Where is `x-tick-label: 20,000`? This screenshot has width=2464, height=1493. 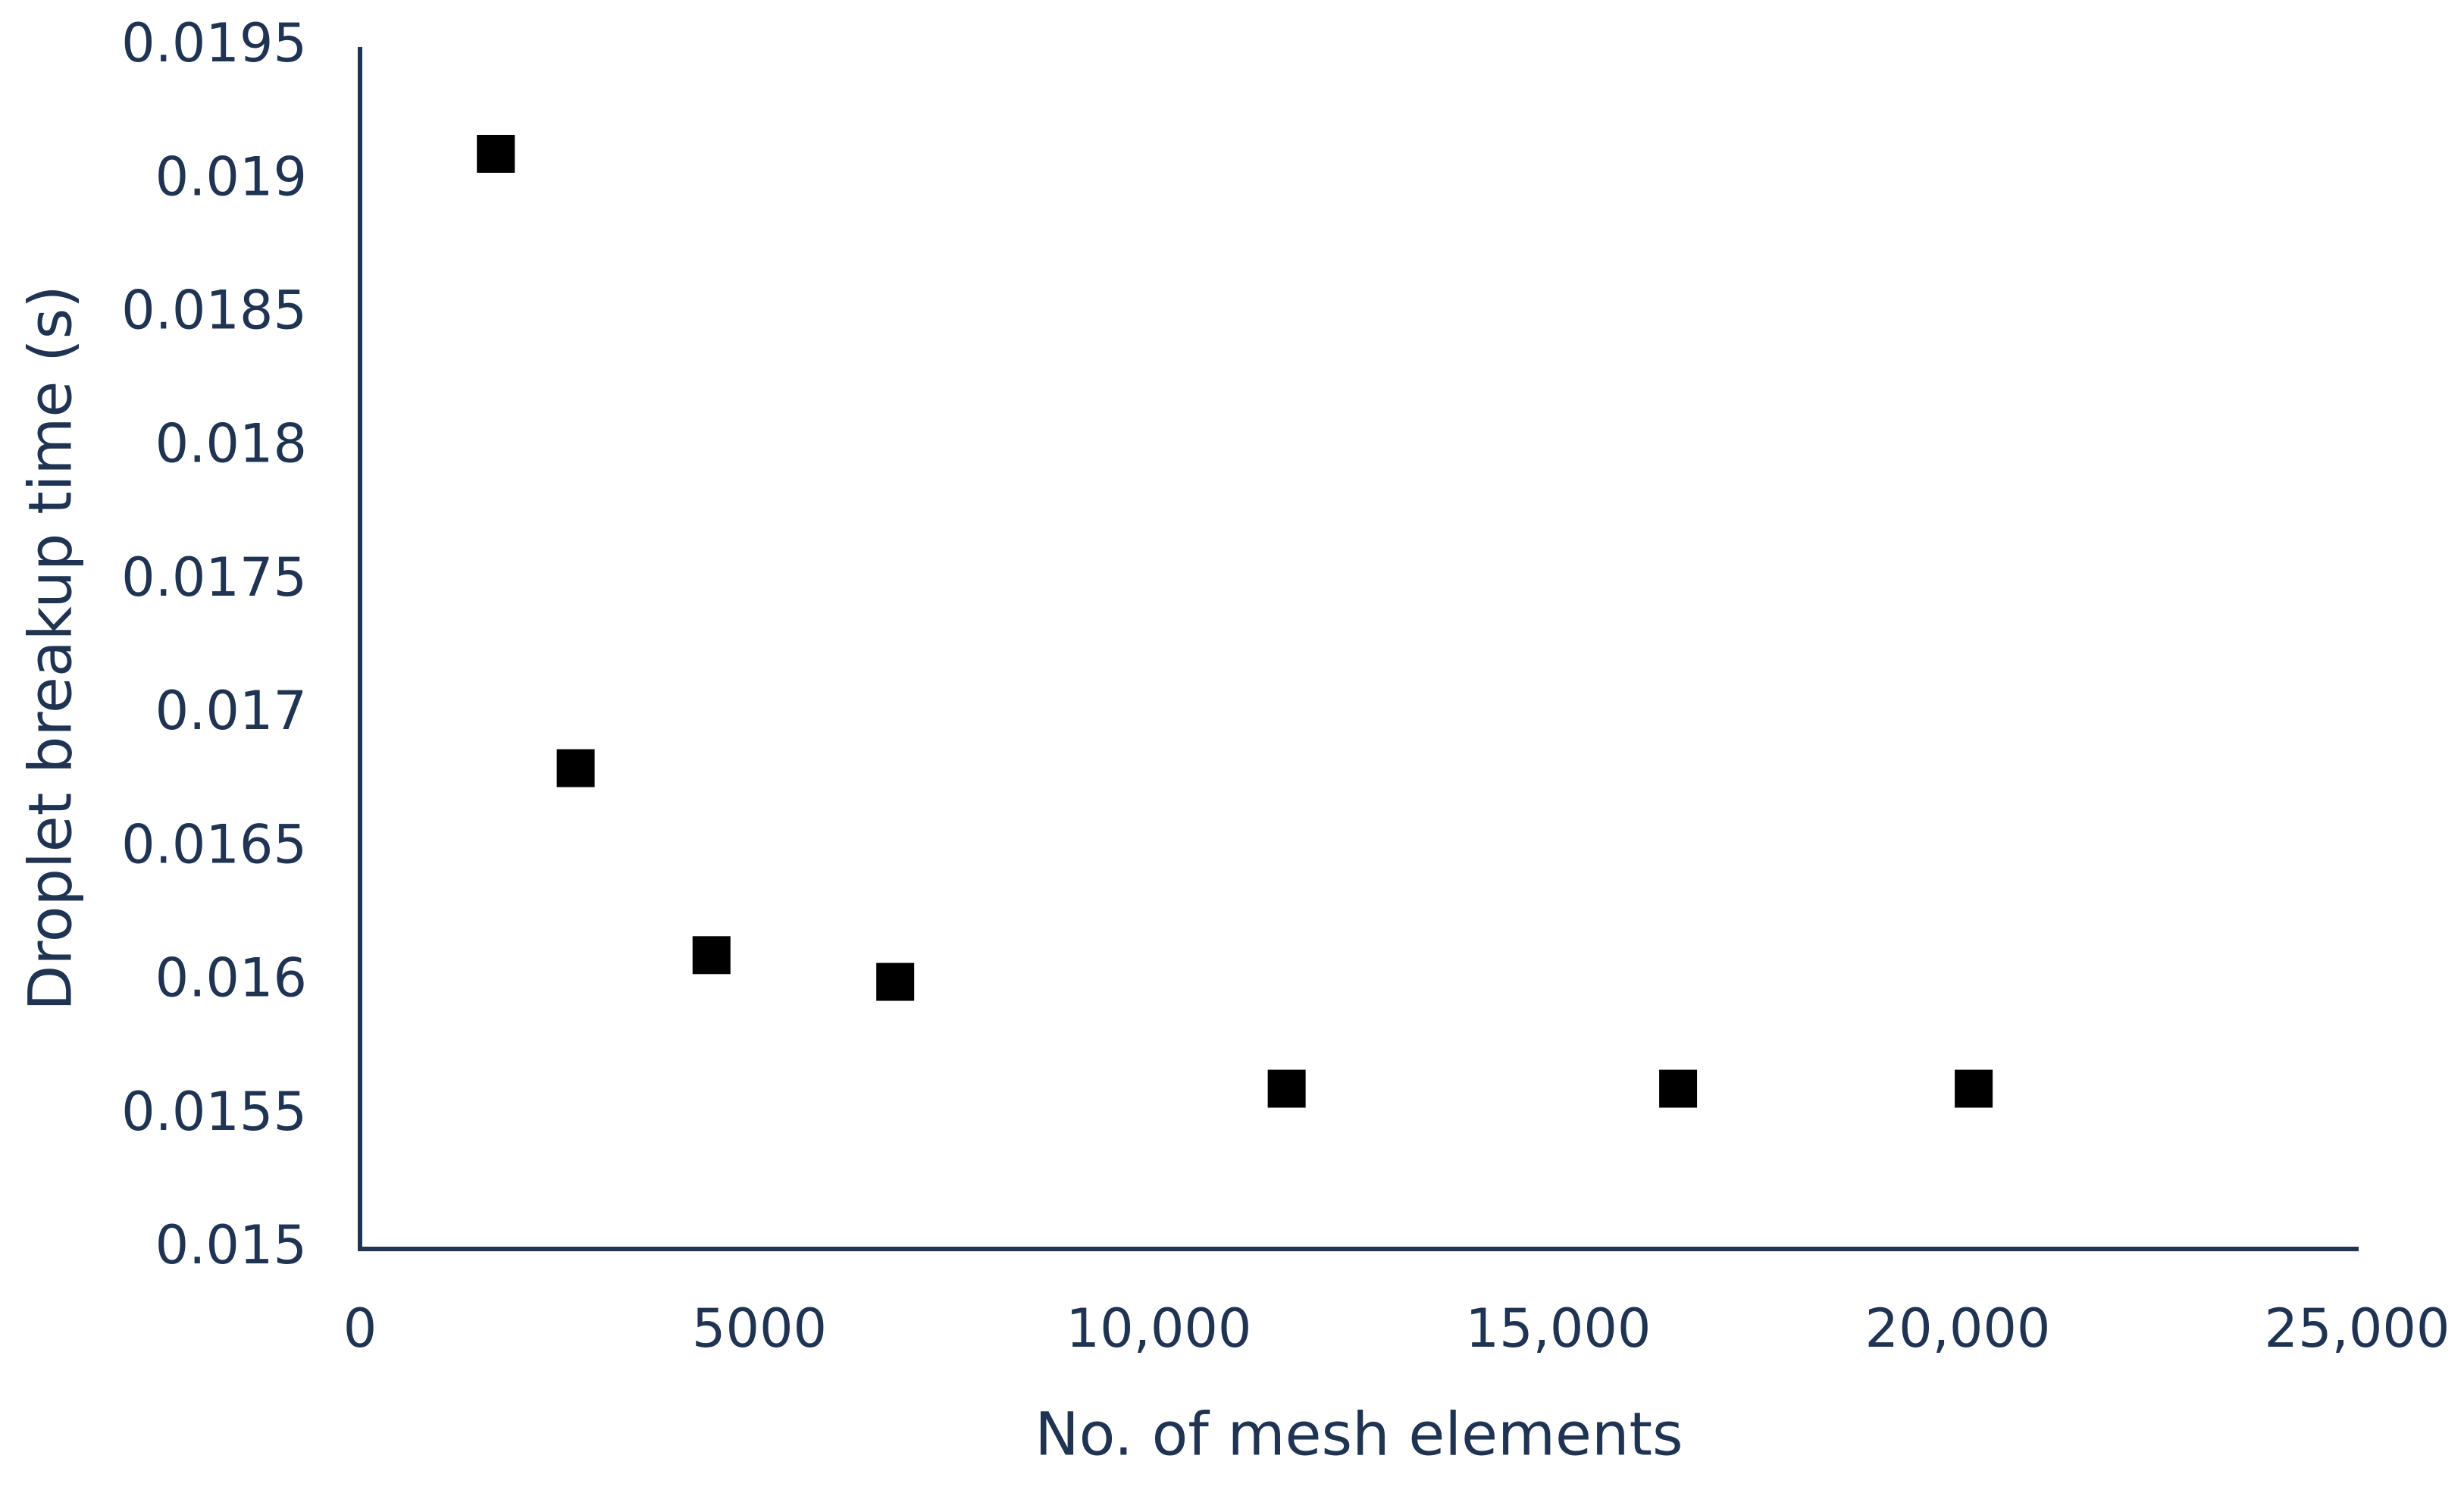 x-tick-label: 20,000 is located at coordinates (1958, 1329).